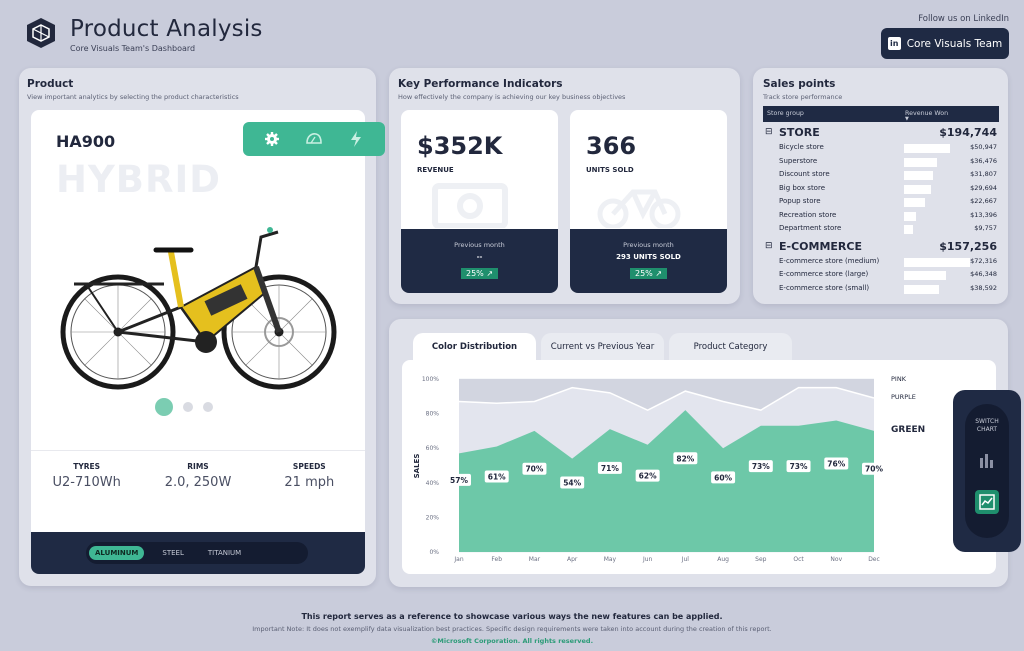 The width and height of the screenshot is (1024, 651). What do you see at coordinates (881, 203) in the screenshot?
I see `sales-row: Popup store $22,667` at bounding box center [881, 203].